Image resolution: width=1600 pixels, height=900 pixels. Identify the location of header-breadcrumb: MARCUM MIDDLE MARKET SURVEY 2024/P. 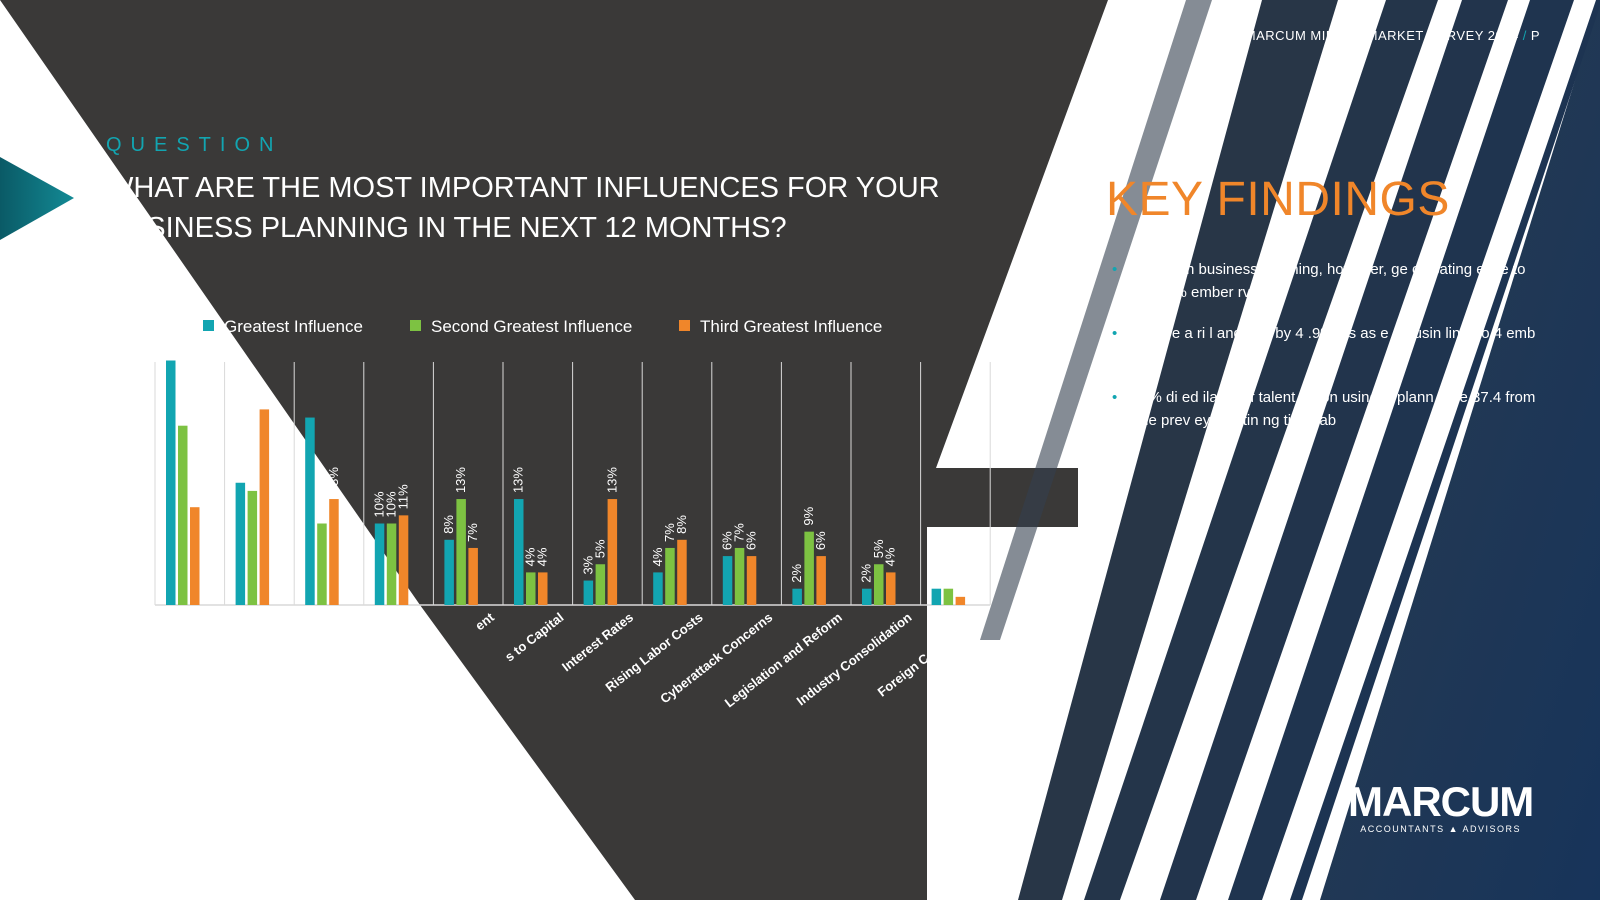
(1392, 35).